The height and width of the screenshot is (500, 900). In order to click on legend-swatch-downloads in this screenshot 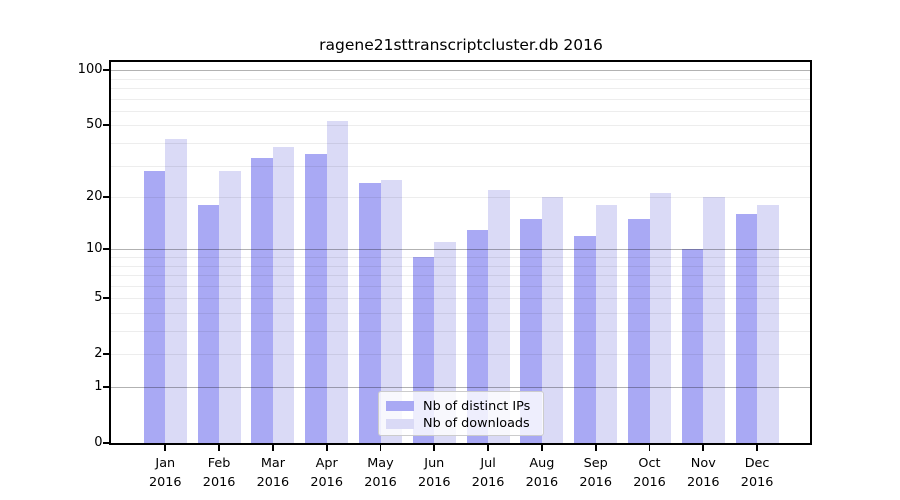, I will do `click(400, 423)`.